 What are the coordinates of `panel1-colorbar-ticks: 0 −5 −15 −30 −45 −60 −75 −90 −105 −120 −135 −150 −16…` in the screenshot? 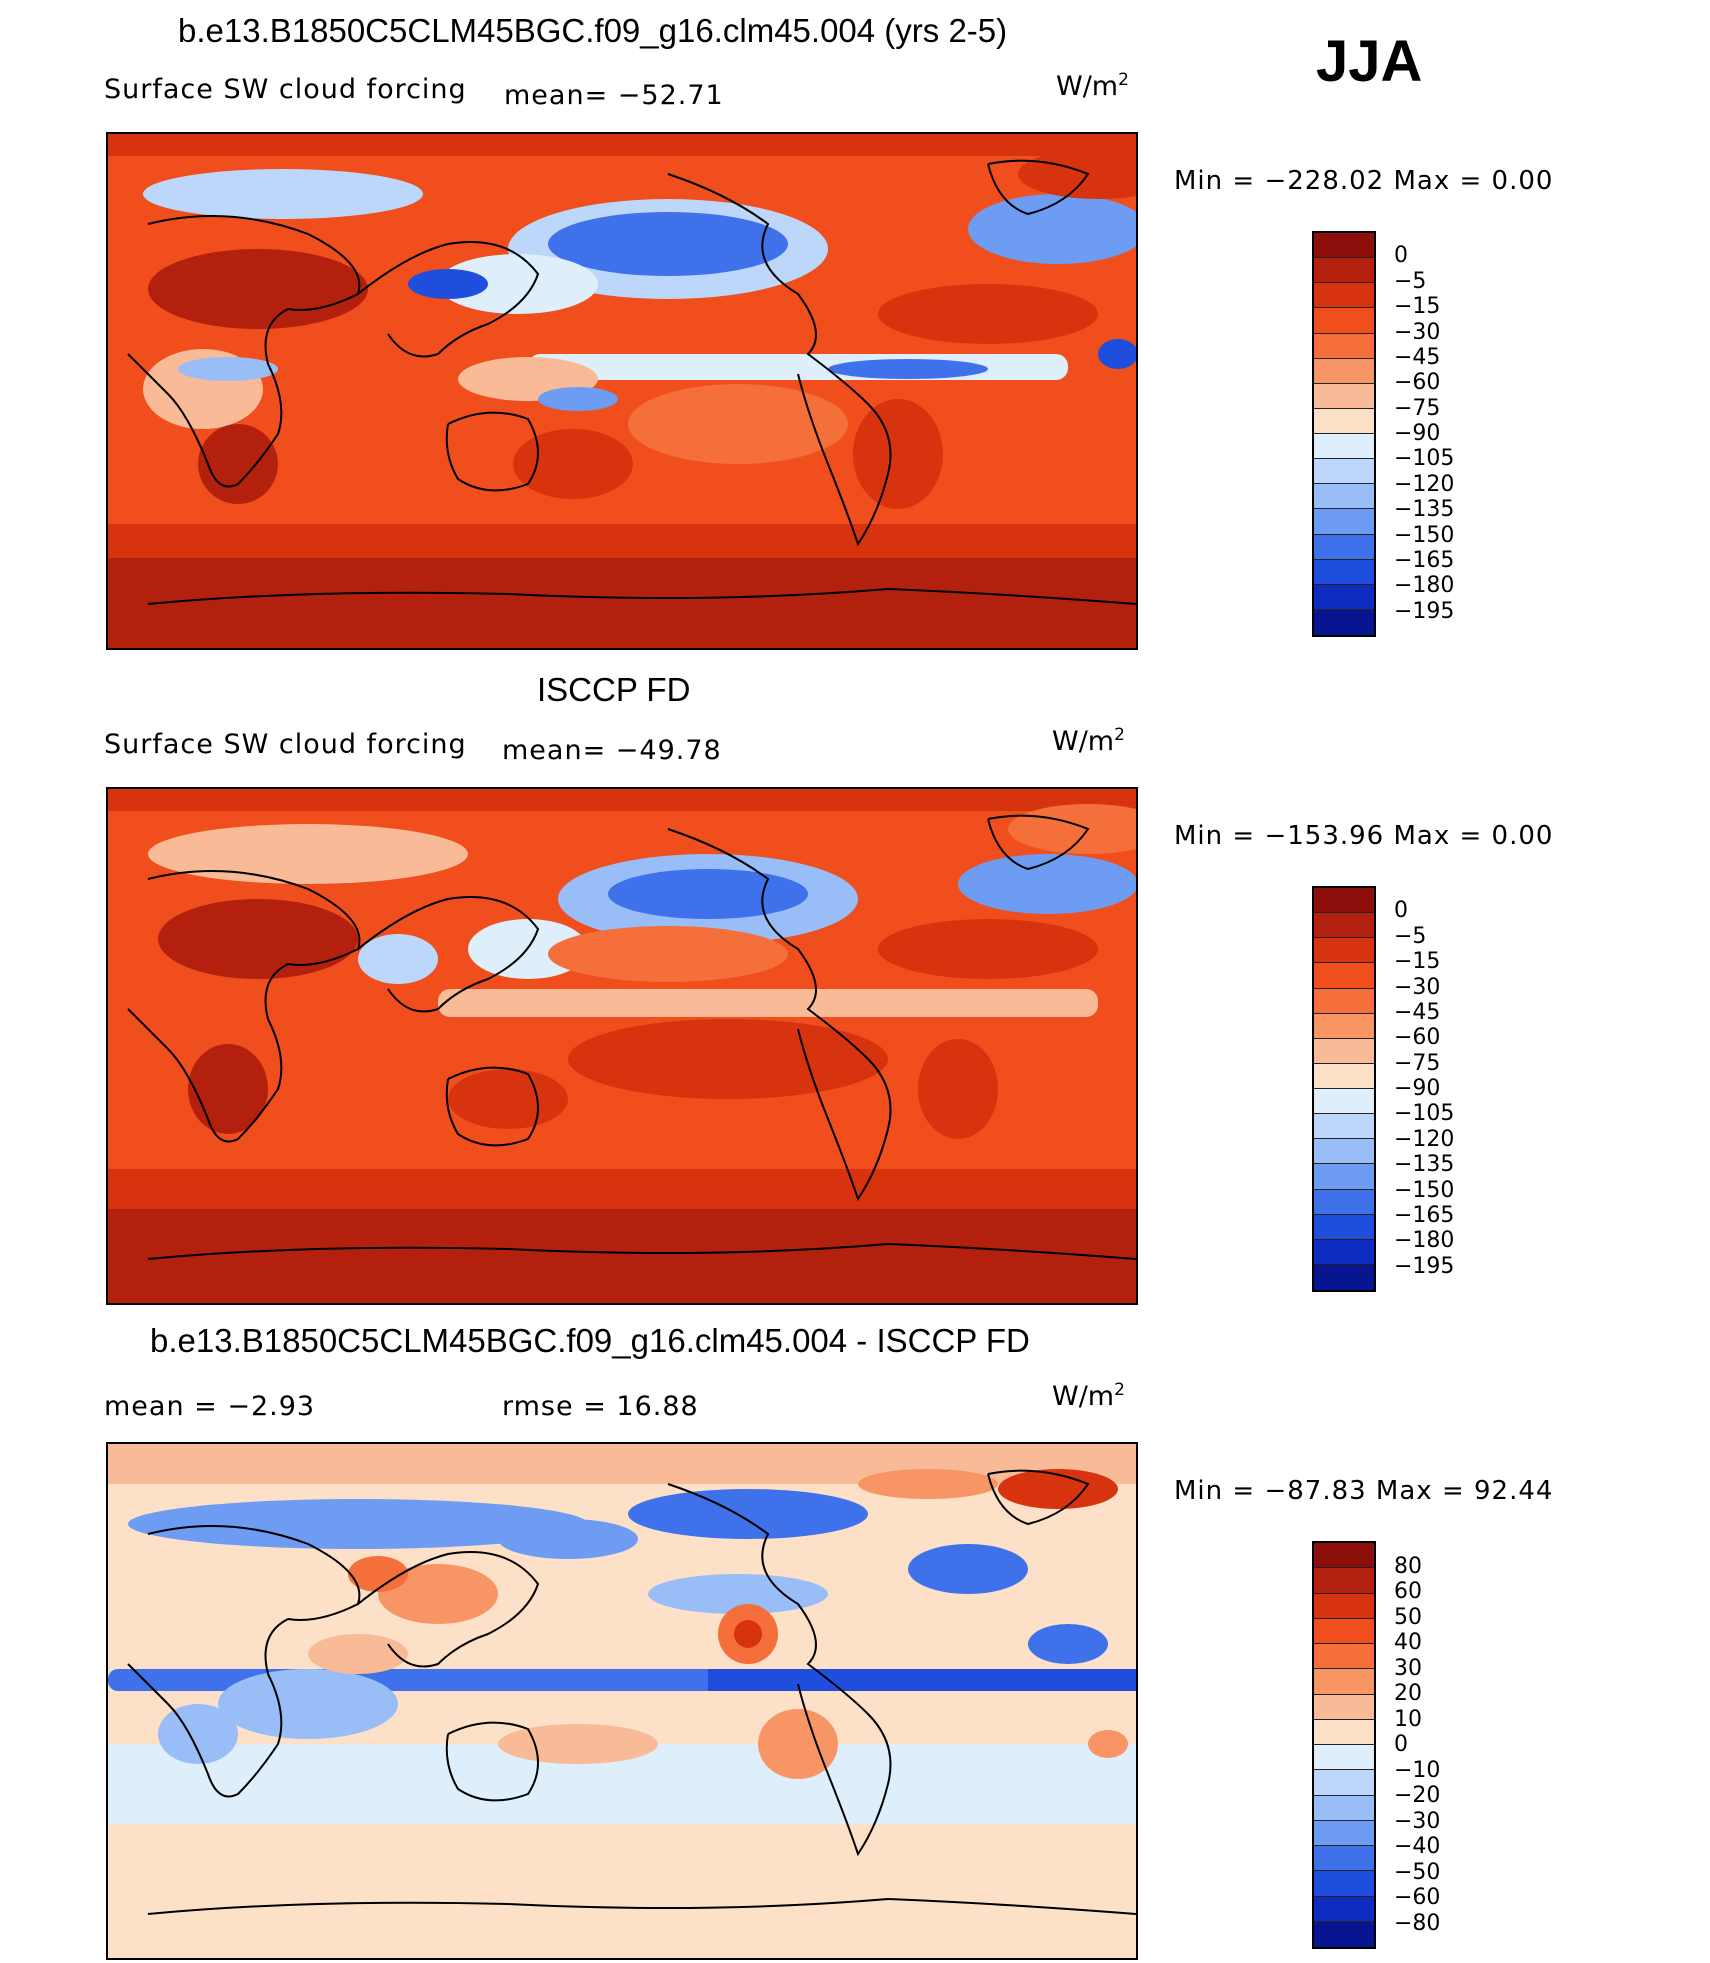 It's located at (1454, 434).